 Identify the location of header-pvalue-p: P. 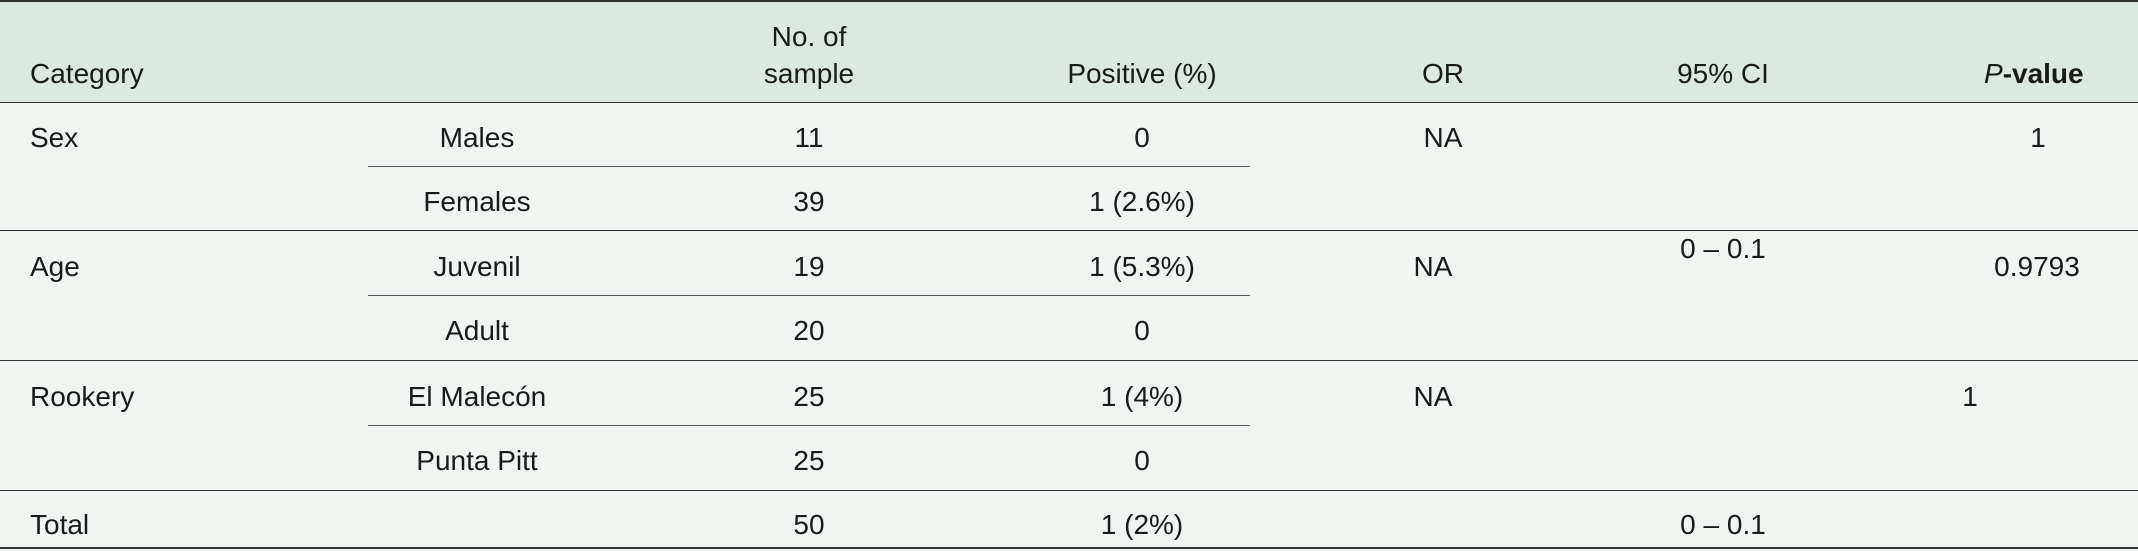
(1993, 73).